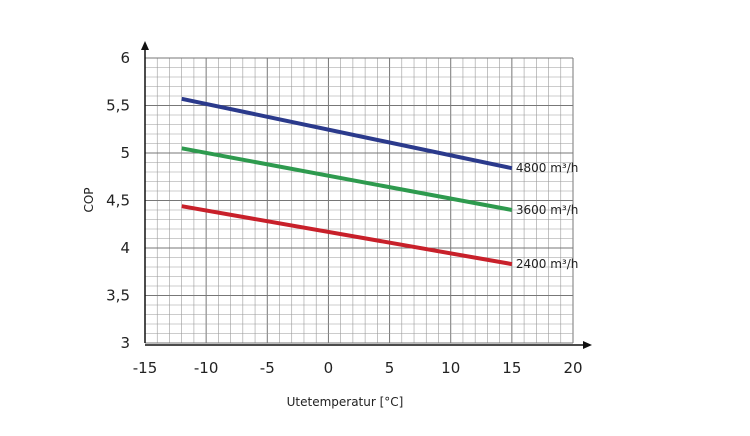 This screenshot has width=750, height=436. I want to click on y-tick-label: 3,5, so click(118, 296).